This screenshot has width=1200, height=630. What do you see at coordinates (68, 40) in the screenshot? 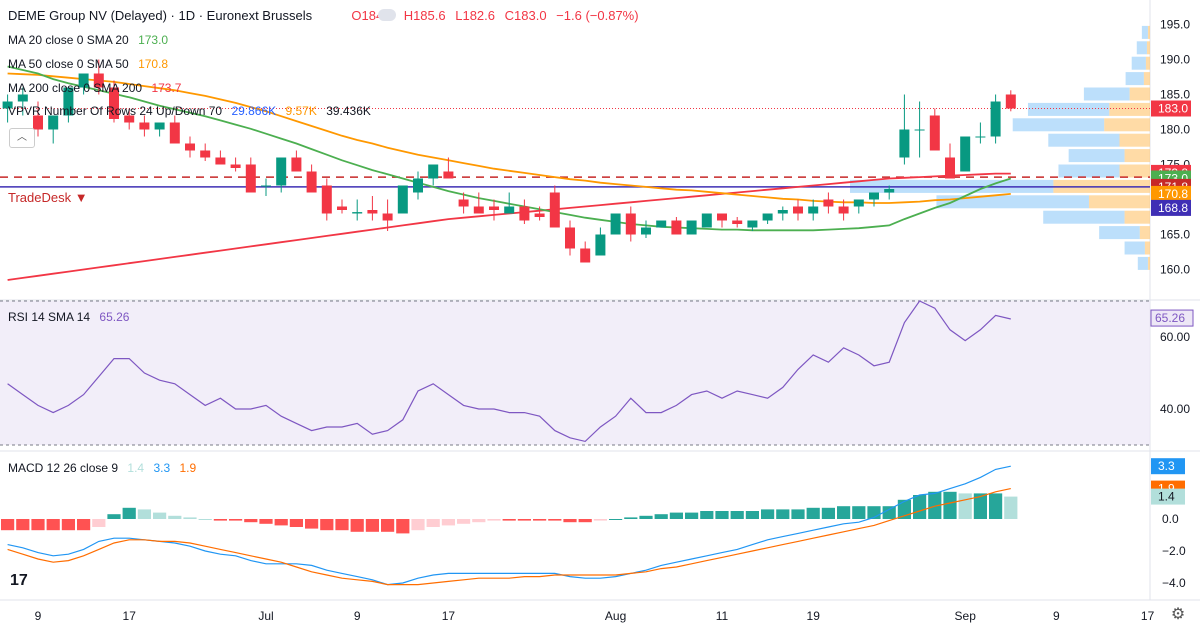
I see `ma20-label: MA 20 close 0 SMA 20` at bounding box center [68, 40].